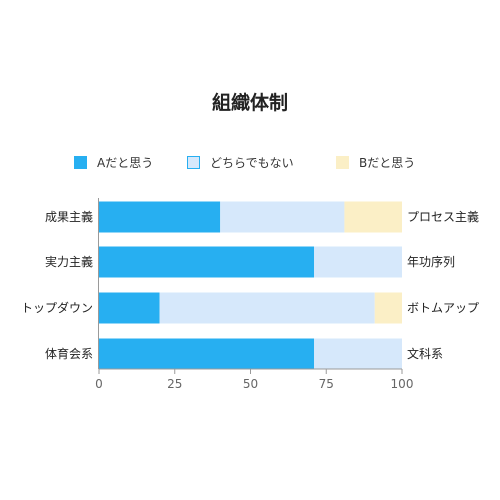 The height and width of the screenshot is (500, 500). I want to click on legend-label-b: Bだと思う, so click(387, 163).